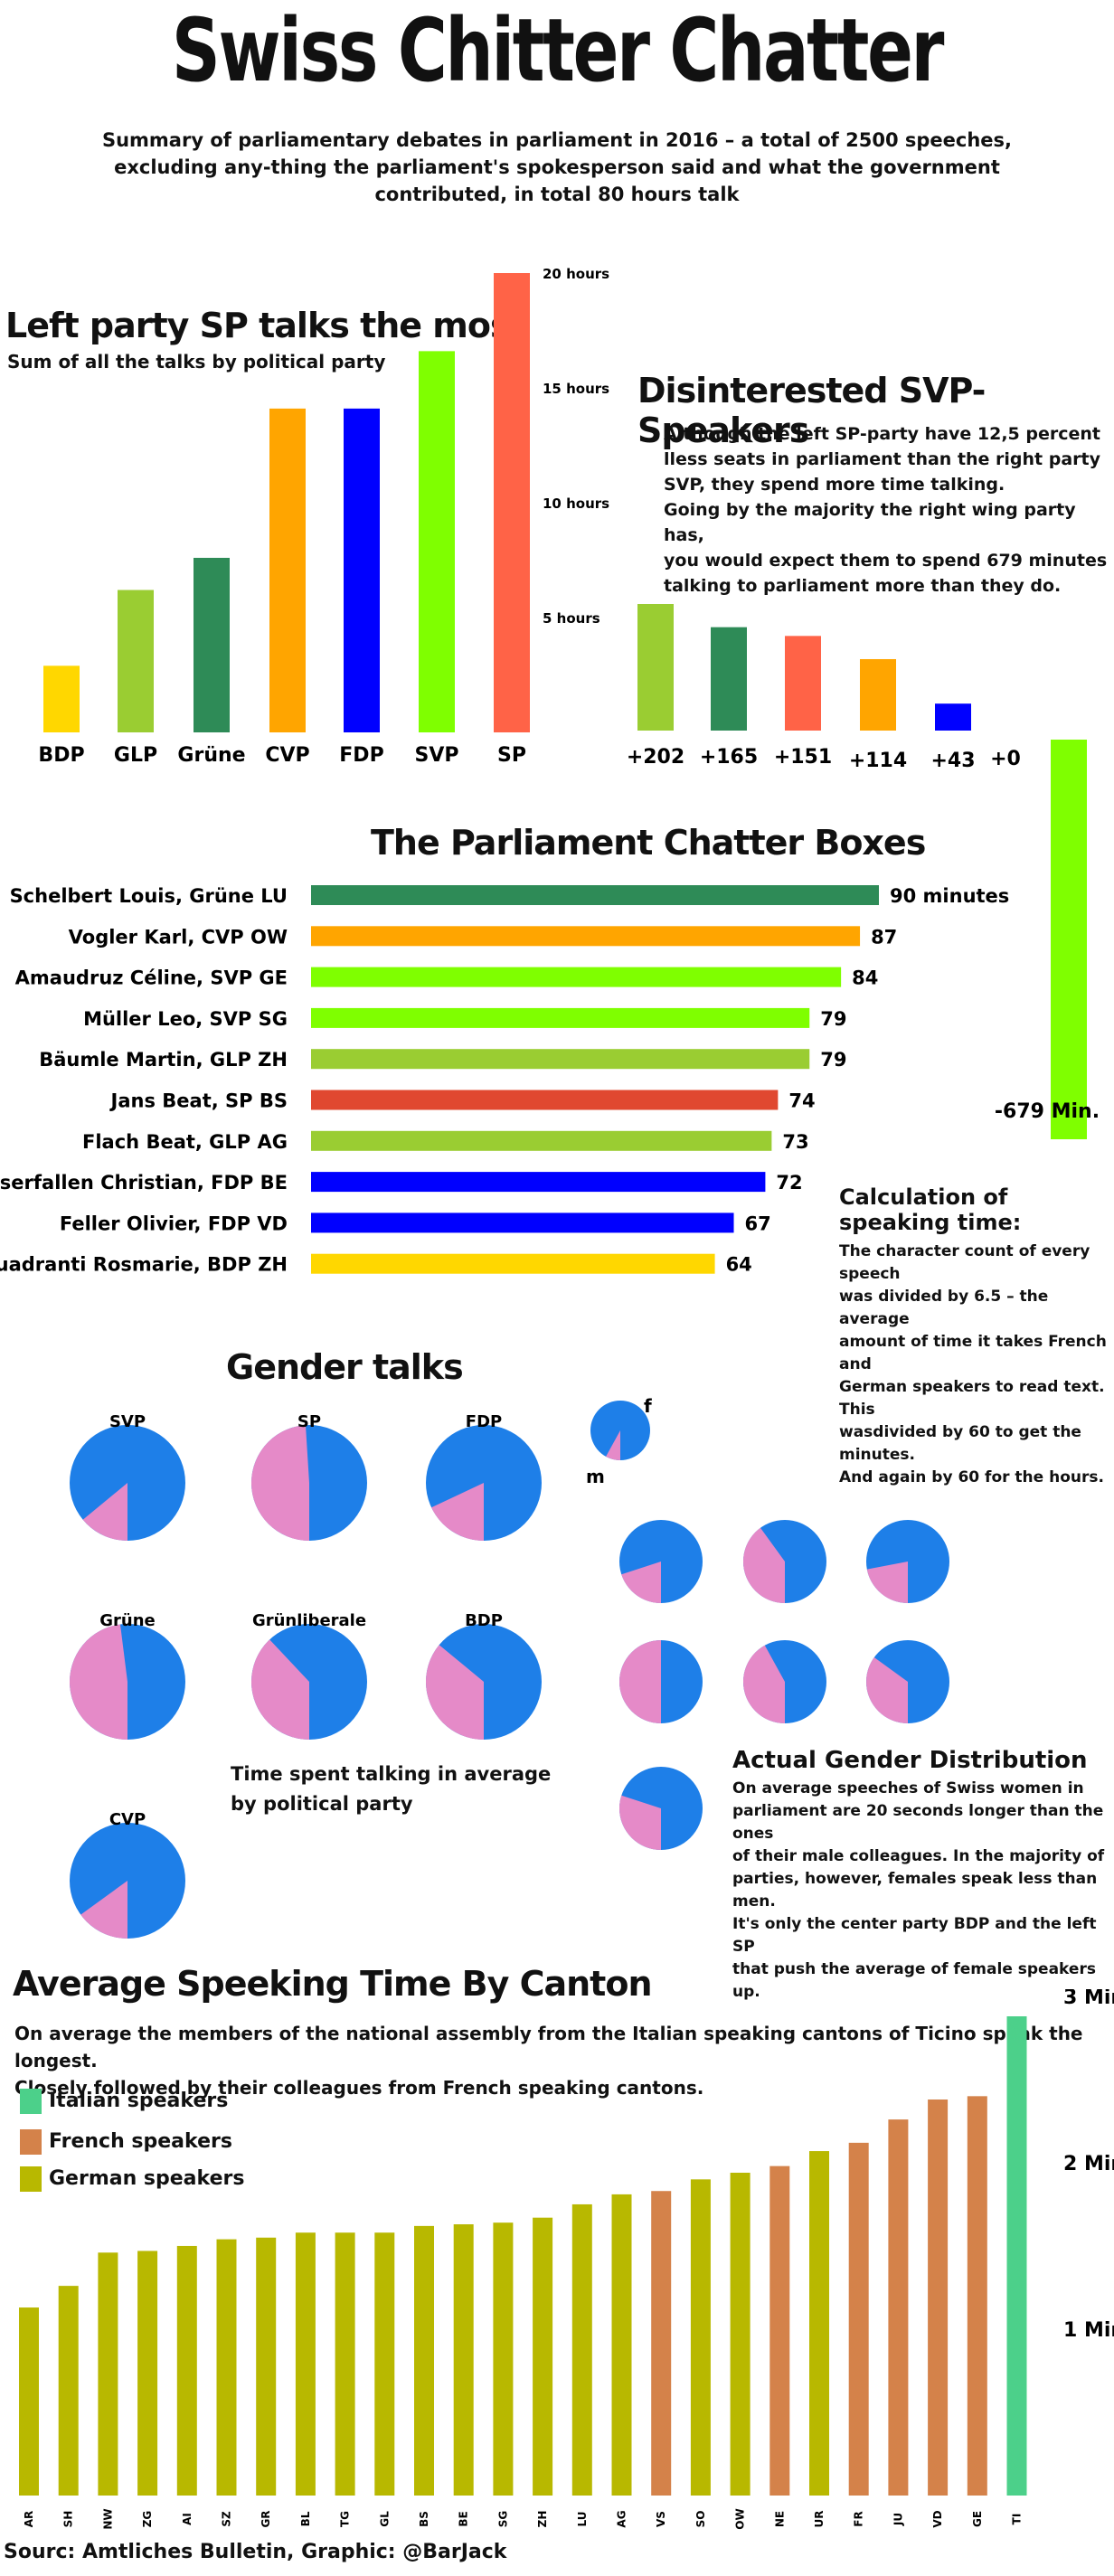  Describe the element at coordinates (576, 504) in the screenshot. I see `party-ytick: 10 hours` at that location.